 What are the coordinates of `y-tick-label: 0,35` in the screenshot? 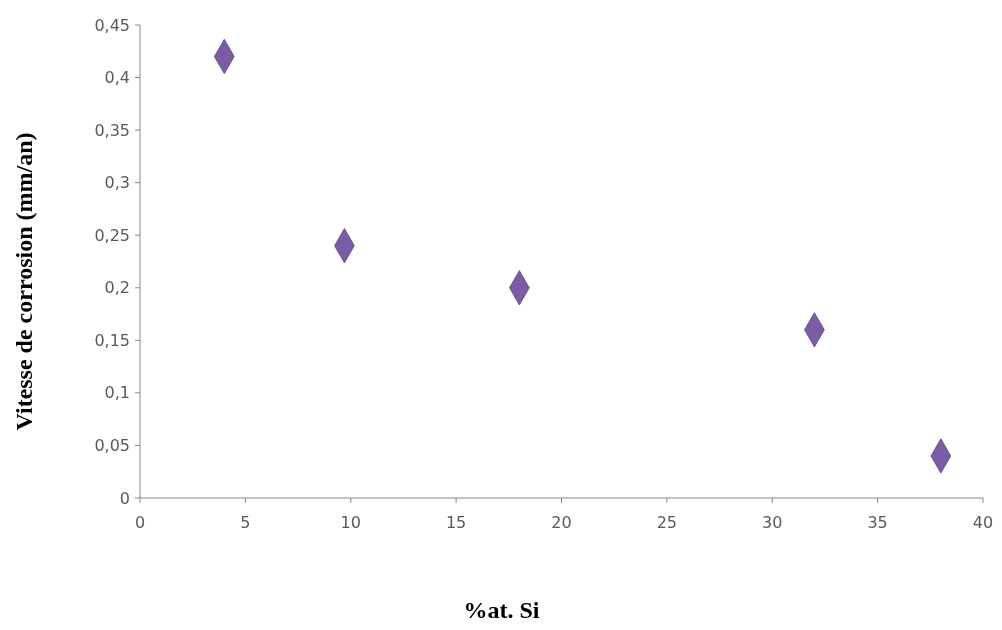 It's located at (112, 130).